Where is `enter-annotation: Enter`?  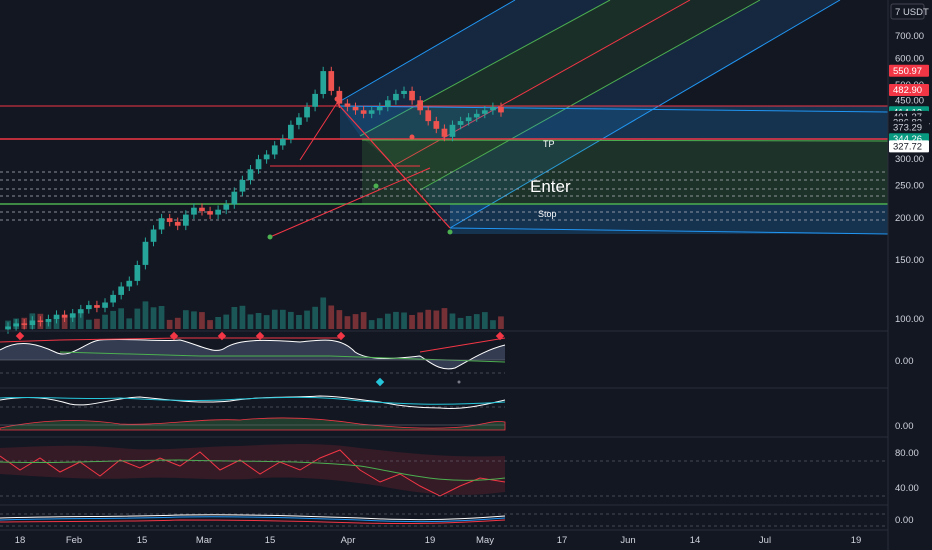 enter-annotation: Enter is located at coordinates (550, 186).